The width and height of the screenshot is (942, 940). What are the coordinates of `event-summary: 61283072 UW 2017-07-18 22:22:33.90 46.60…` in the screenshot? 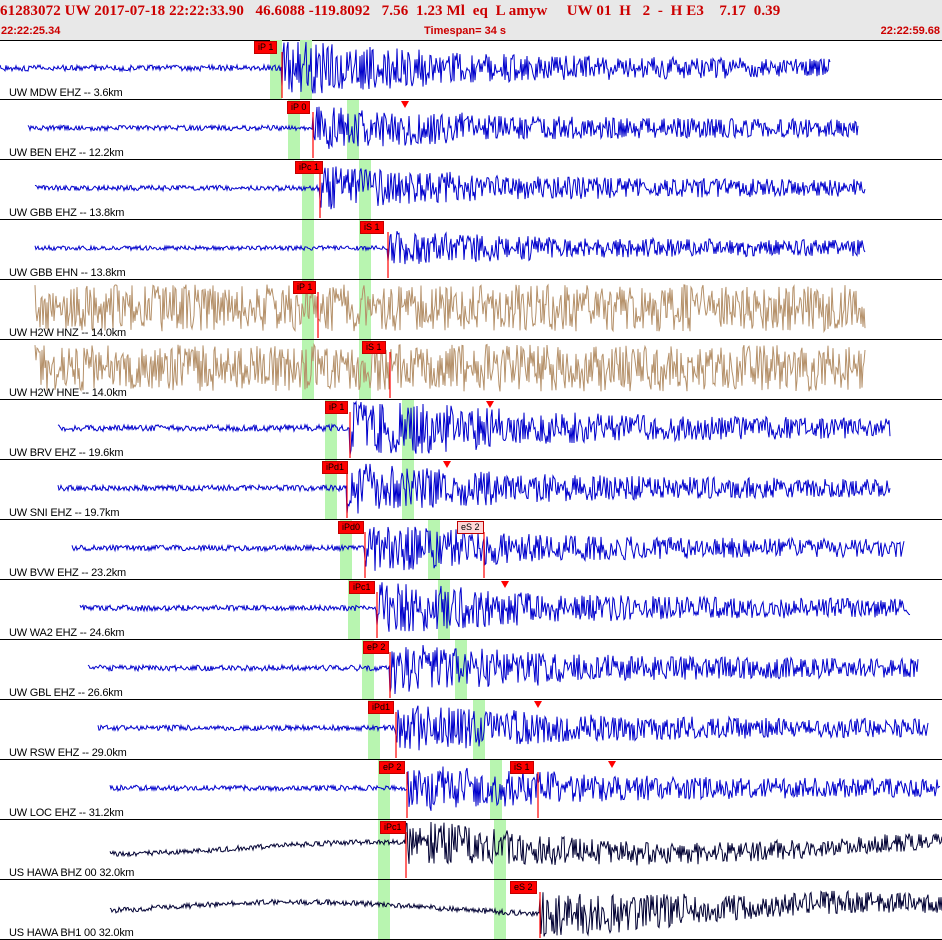 It's located at (390, 11).